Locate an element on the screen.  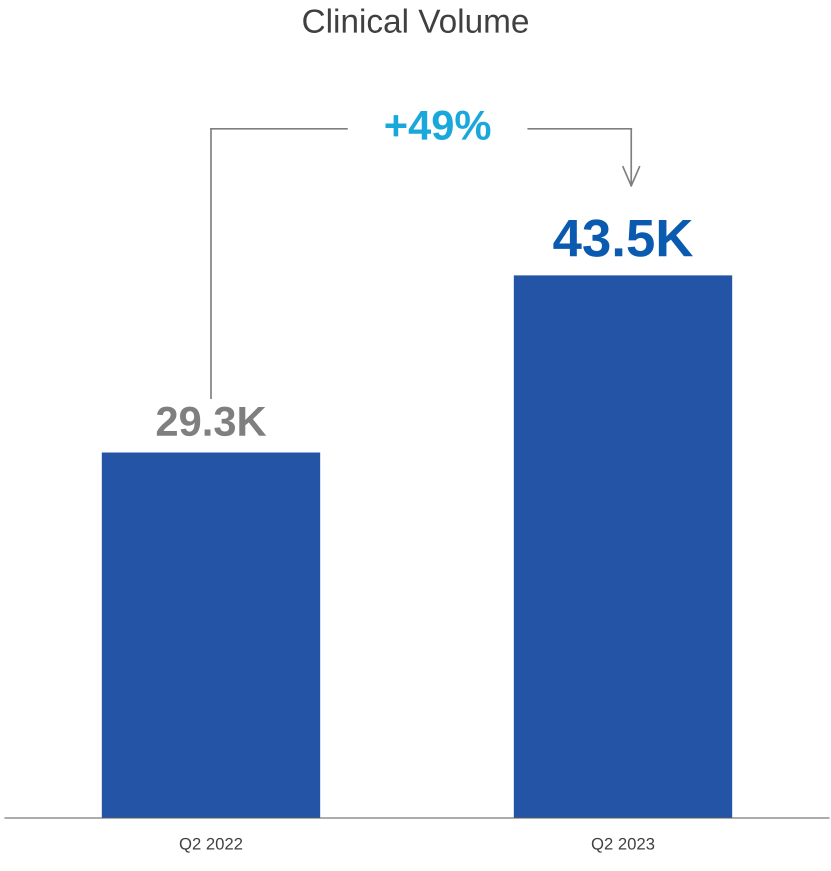
x-tick-label: Q2 2022 is located at coordinates (211, 845).